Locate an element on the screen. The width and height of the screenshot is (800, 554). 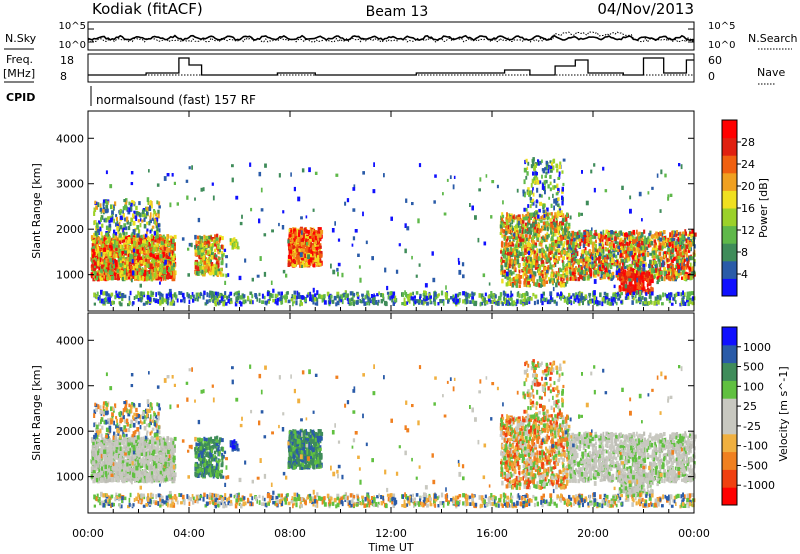
noise-tick-low-right: 10^0 is located at coordinates (721, 45).